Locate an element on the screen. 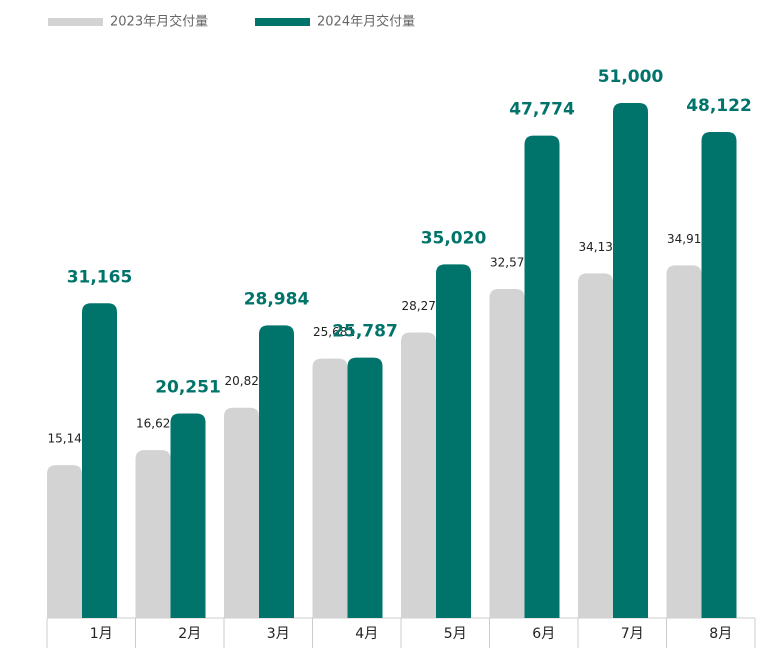  x-tick-label: 7月 is located at coordinates (632, 634).